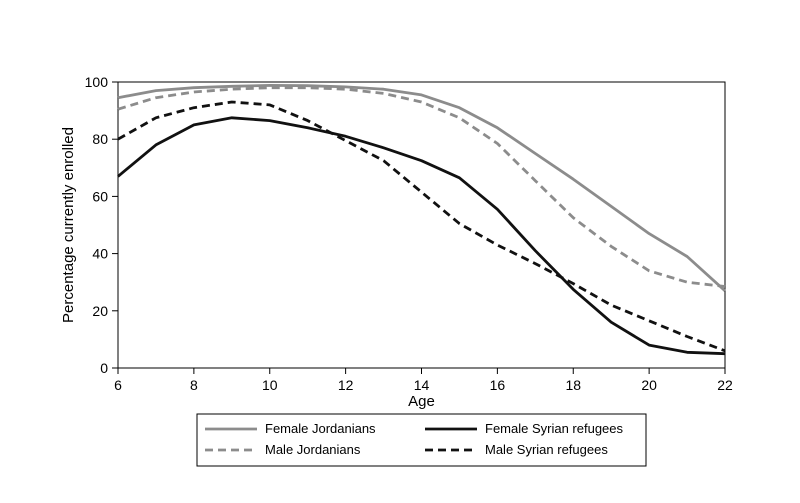 Image resolution: width=800 pixels, height=503 pixels. What do you see at coordinates (68, 225) in the screenshot?
I see `y-axis-title: Percentage currently enrolled` at bounding box center [68, 225].